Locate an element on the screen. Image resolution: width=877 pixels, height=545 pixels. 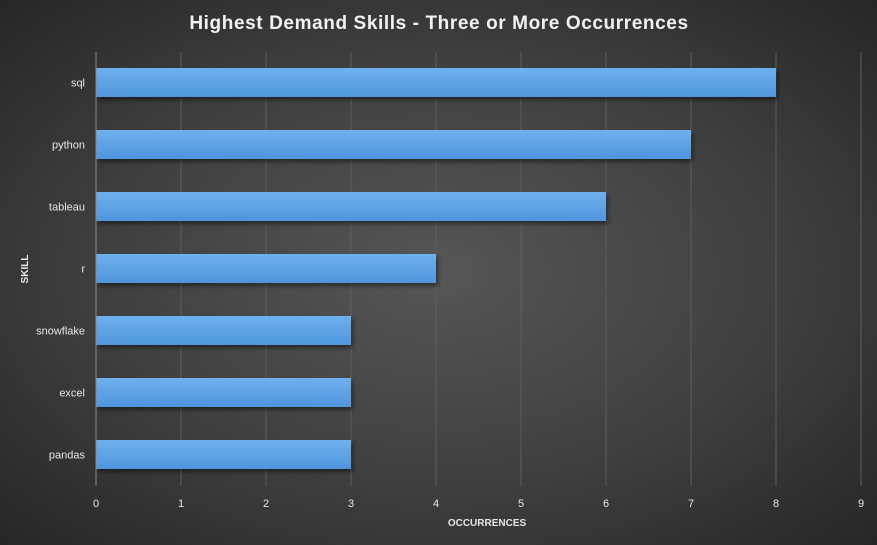
x-tick-label: 0 is located at coordinates (96, 504).